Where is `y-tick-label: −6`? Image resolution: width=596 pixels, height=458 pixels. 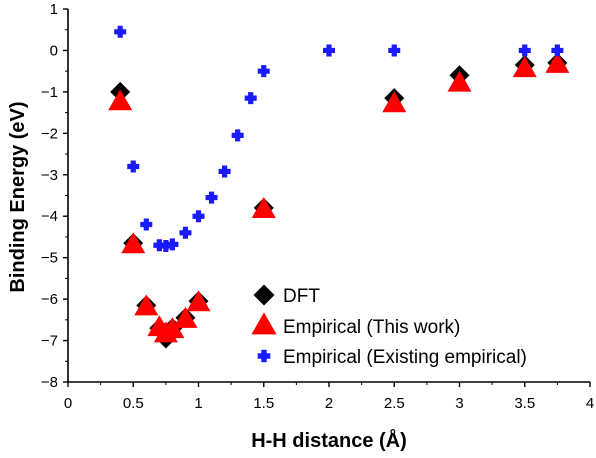
y-tick-label: −6 is located at coordinates (49, 299).